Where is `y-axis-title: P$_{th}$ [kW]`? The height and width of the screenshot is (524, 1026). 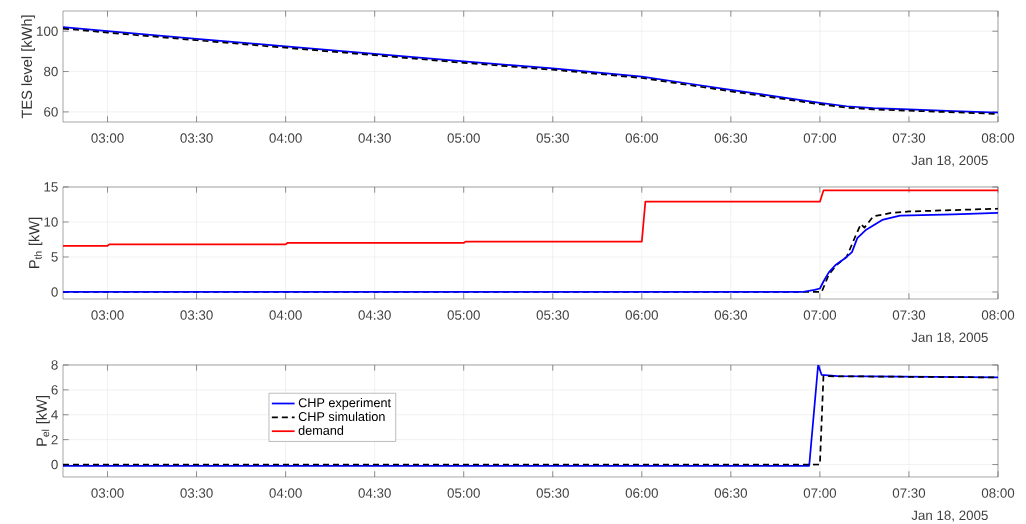
y-axis-title: P$_{th}$ [kW] is located at coordinates (35, 242).